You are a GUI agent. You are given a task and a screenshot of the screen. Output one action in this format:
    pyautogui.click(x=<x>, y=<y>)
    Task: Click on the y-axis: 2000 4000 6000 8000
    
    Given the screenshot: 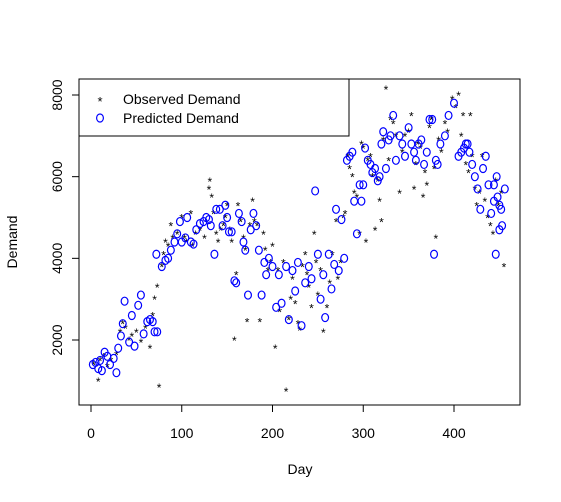 What is the action you would take?
    pyautogui.click(x=64, y=217)
    